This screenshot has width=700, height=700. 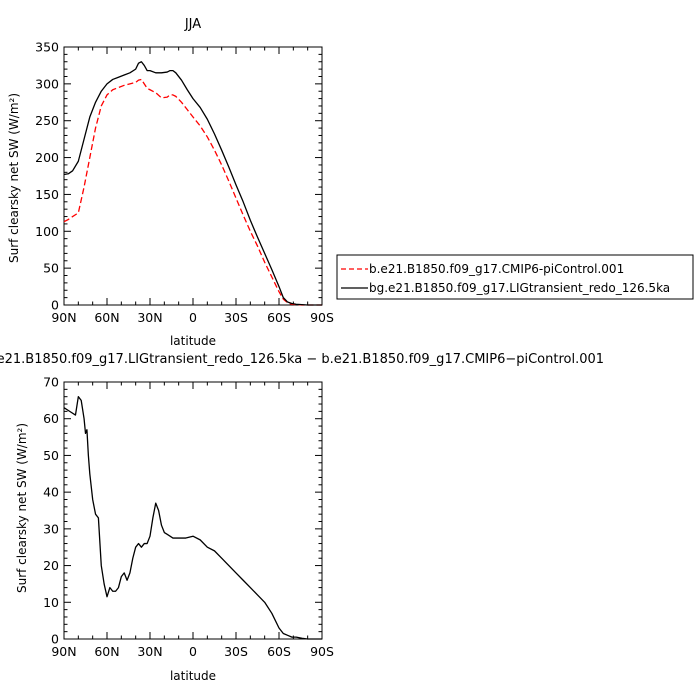 I want to click on bottom-y-tick-label: 70, so click(x=51, y=382).